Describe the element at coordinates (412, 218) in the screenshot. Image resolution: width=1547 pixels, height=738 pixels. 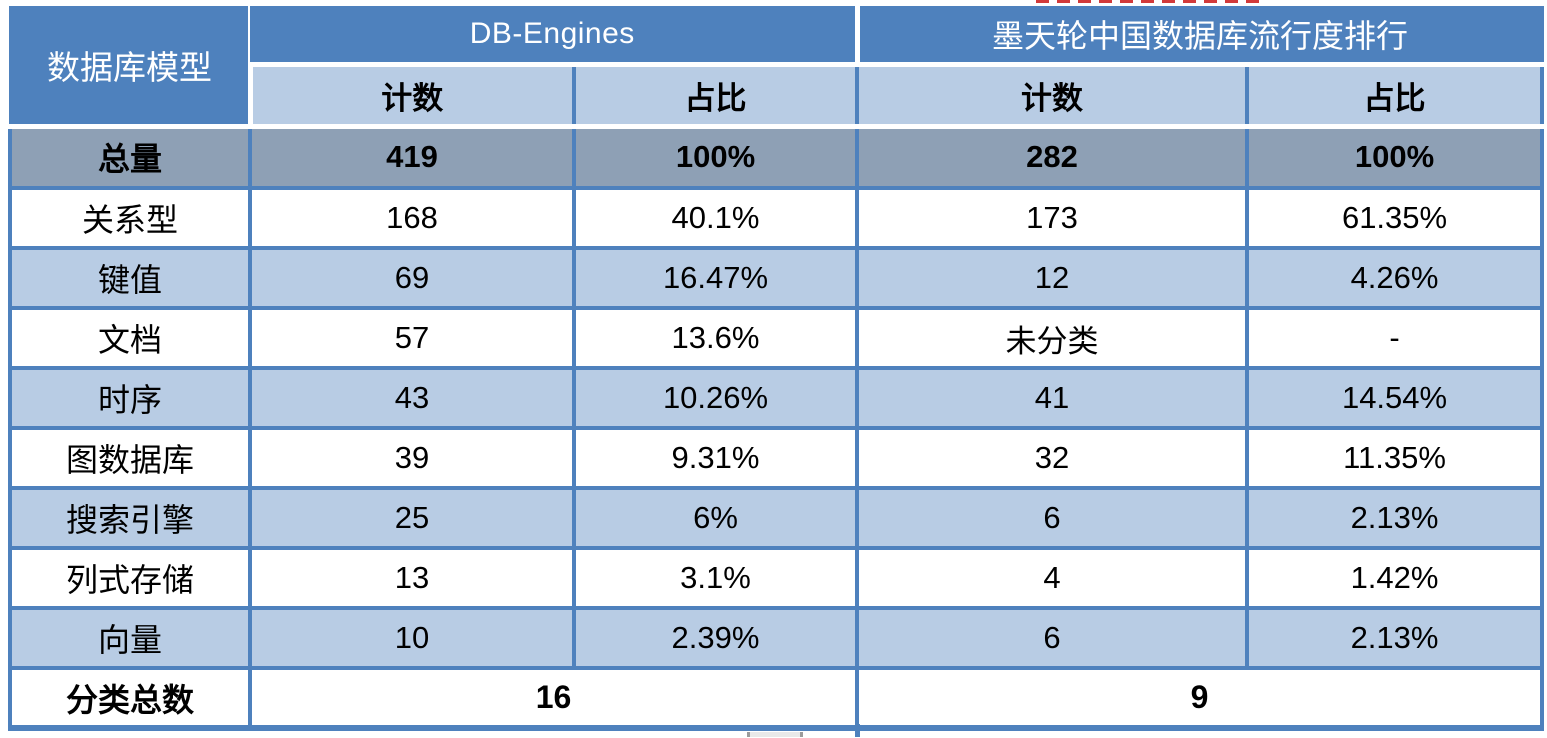
I see `table-cell: 168` at that location.